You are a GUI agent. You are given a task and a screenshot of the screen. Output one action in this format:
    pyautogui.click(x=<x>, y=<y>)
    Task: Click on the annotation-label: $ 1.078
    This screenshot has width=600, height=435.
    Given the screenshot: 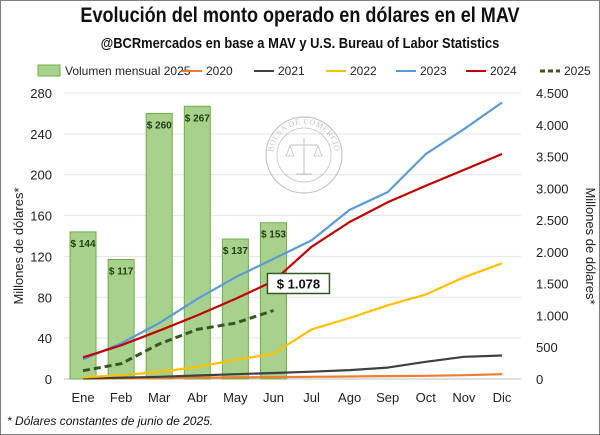 What is the action you would take?
    pyautogui.click(x=298, y=283)
    